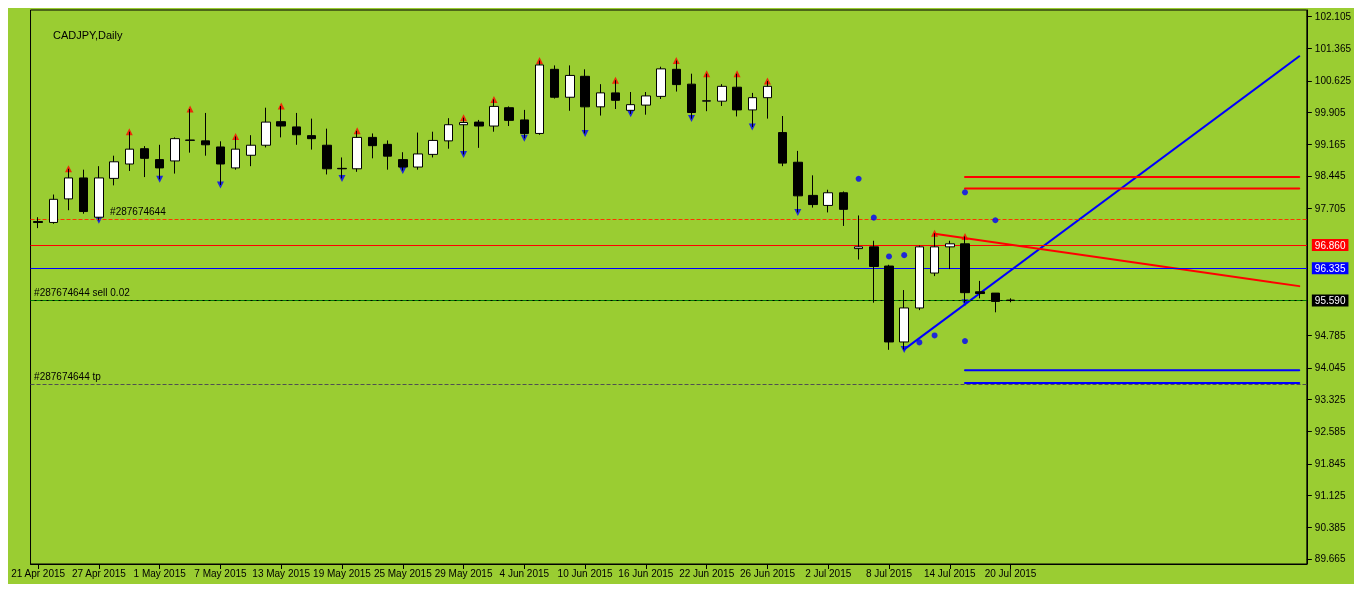  What do you see at coordinates (524, 573) in the screenshot?
I see `x-tick-label: 4 Jun 2015` at bounding box center [524, 573].